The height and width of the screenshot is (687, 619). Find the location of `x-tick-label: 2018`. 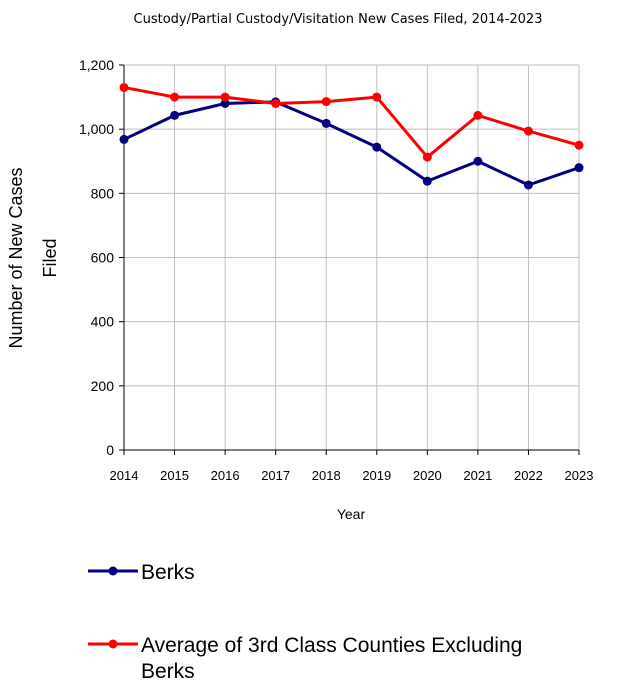

x-tick-label: 2018 is located at coordinates (326, 475).